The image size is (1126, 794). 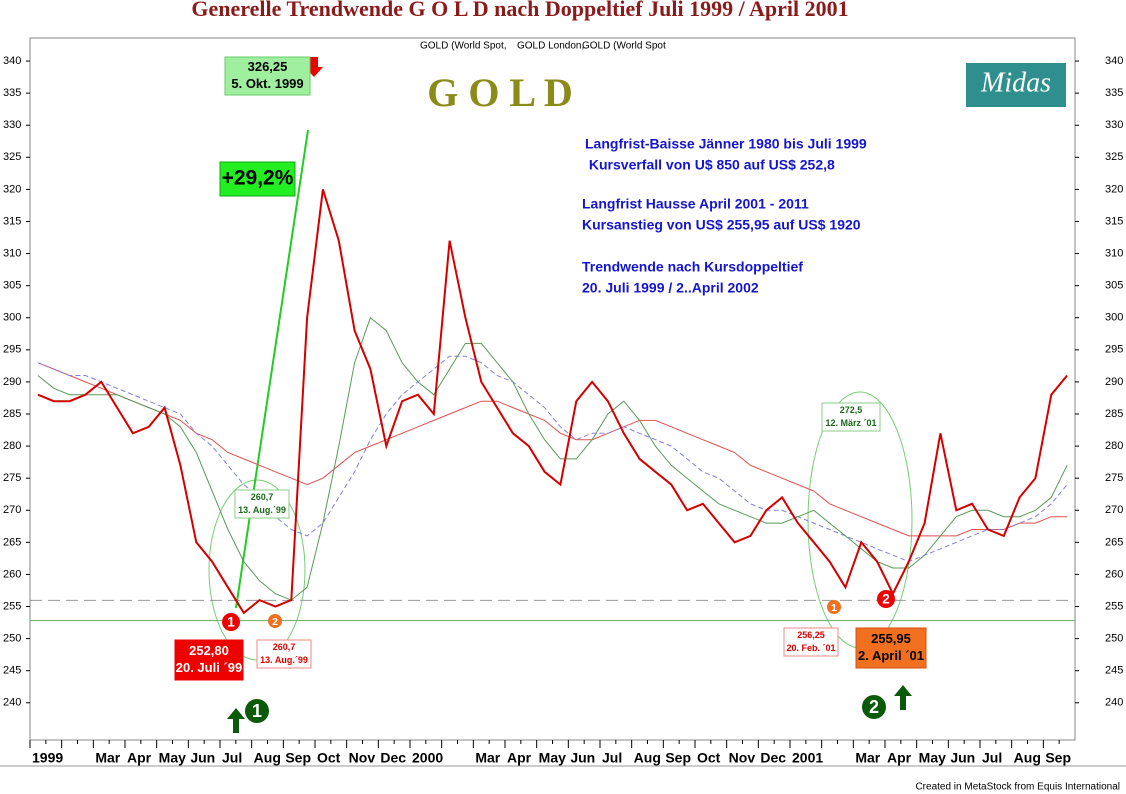 What do you see at coordinates (721, 225) in the screenshot?
I see `annotation: Kursanstieg von US$ 255,95 auf US$ 1920` at bounding box center [721, 225].